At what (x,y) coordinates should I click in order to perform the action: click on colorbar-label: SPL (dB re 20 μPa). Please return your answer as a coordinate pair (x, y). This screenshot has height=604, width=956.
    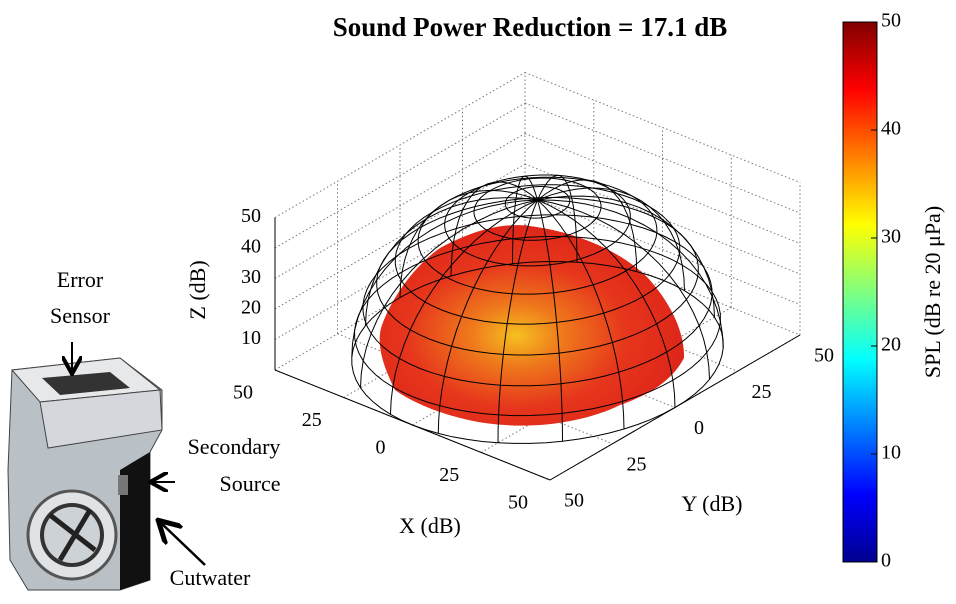
    Looking at the image, I should click on (932, 292).